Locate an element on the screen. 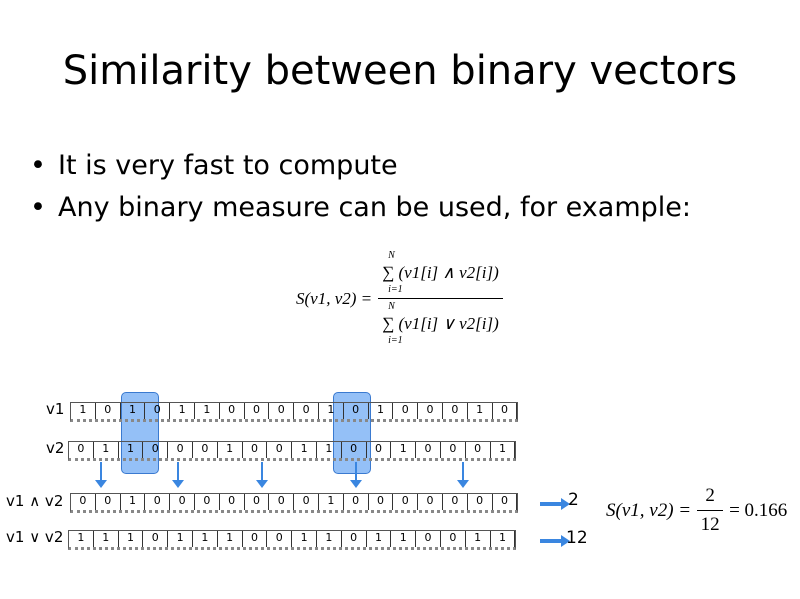  or-count: 12 is located at coordinates (577, 538).